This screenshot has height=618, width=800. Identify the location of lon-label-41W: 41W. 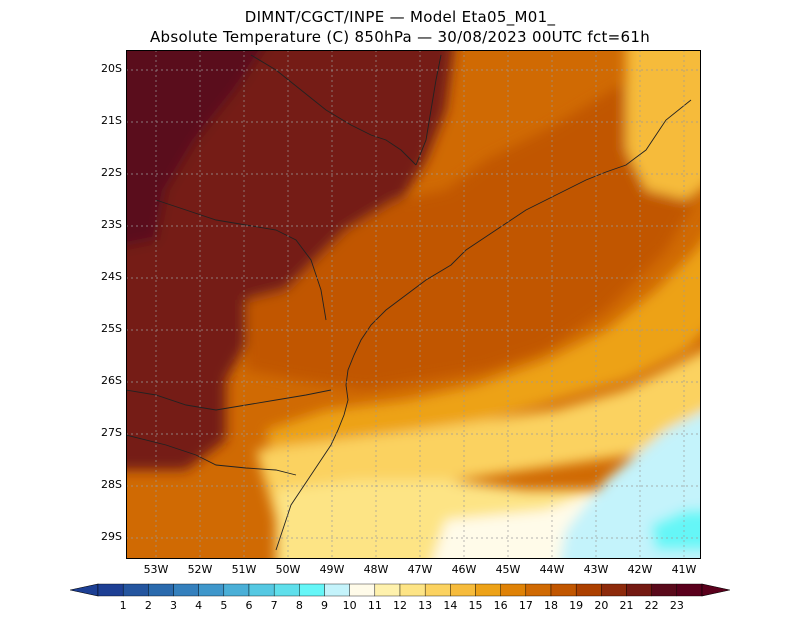
(684, 569).